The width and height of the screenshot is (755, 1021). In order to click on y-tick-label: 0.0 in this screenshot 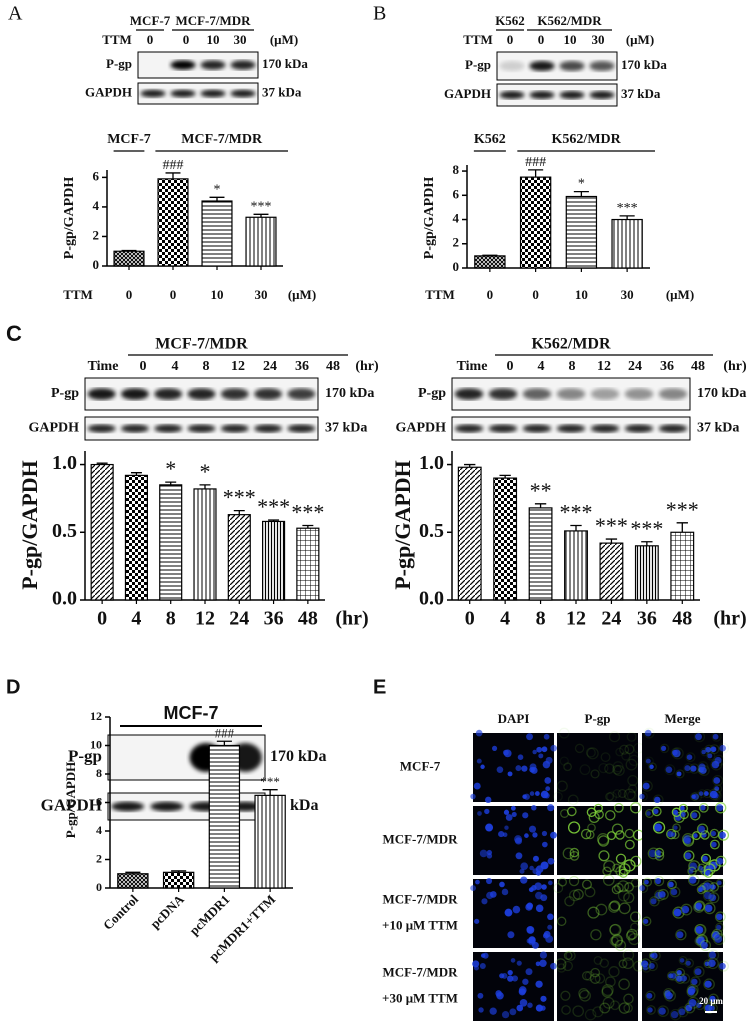, I will do `click(64, 599)`.